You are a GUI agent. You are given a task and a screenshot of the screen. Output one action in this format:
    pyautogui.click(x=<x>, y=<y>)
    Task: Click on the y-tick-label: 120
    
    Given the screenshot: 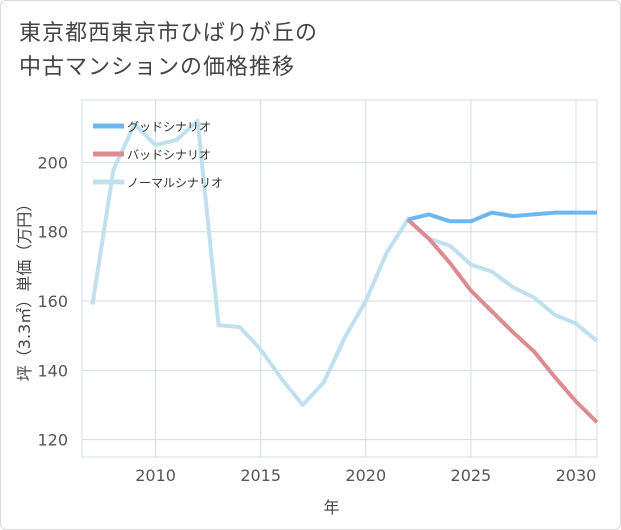 What is the action you would take?
    pyautogui.click(x=52, y=440)
    